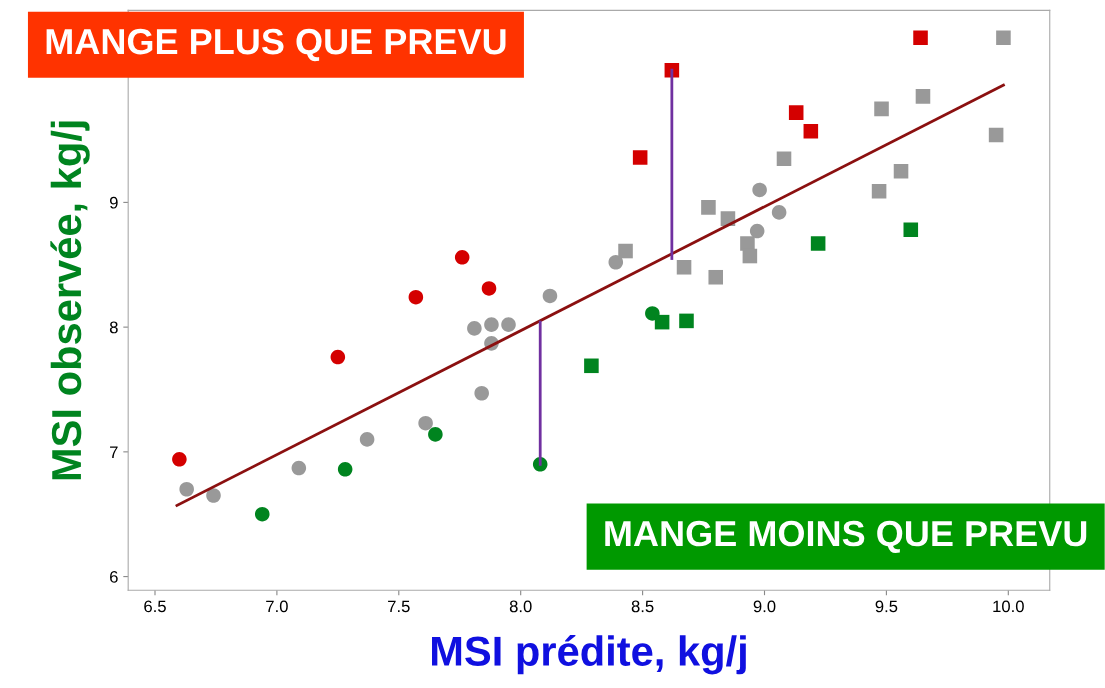 The height and width of the screenshot is (688, 1105). Describe the element at coordinates (886, 606) in the screenshot. I see `x-tick-label: 9.5` at that location.